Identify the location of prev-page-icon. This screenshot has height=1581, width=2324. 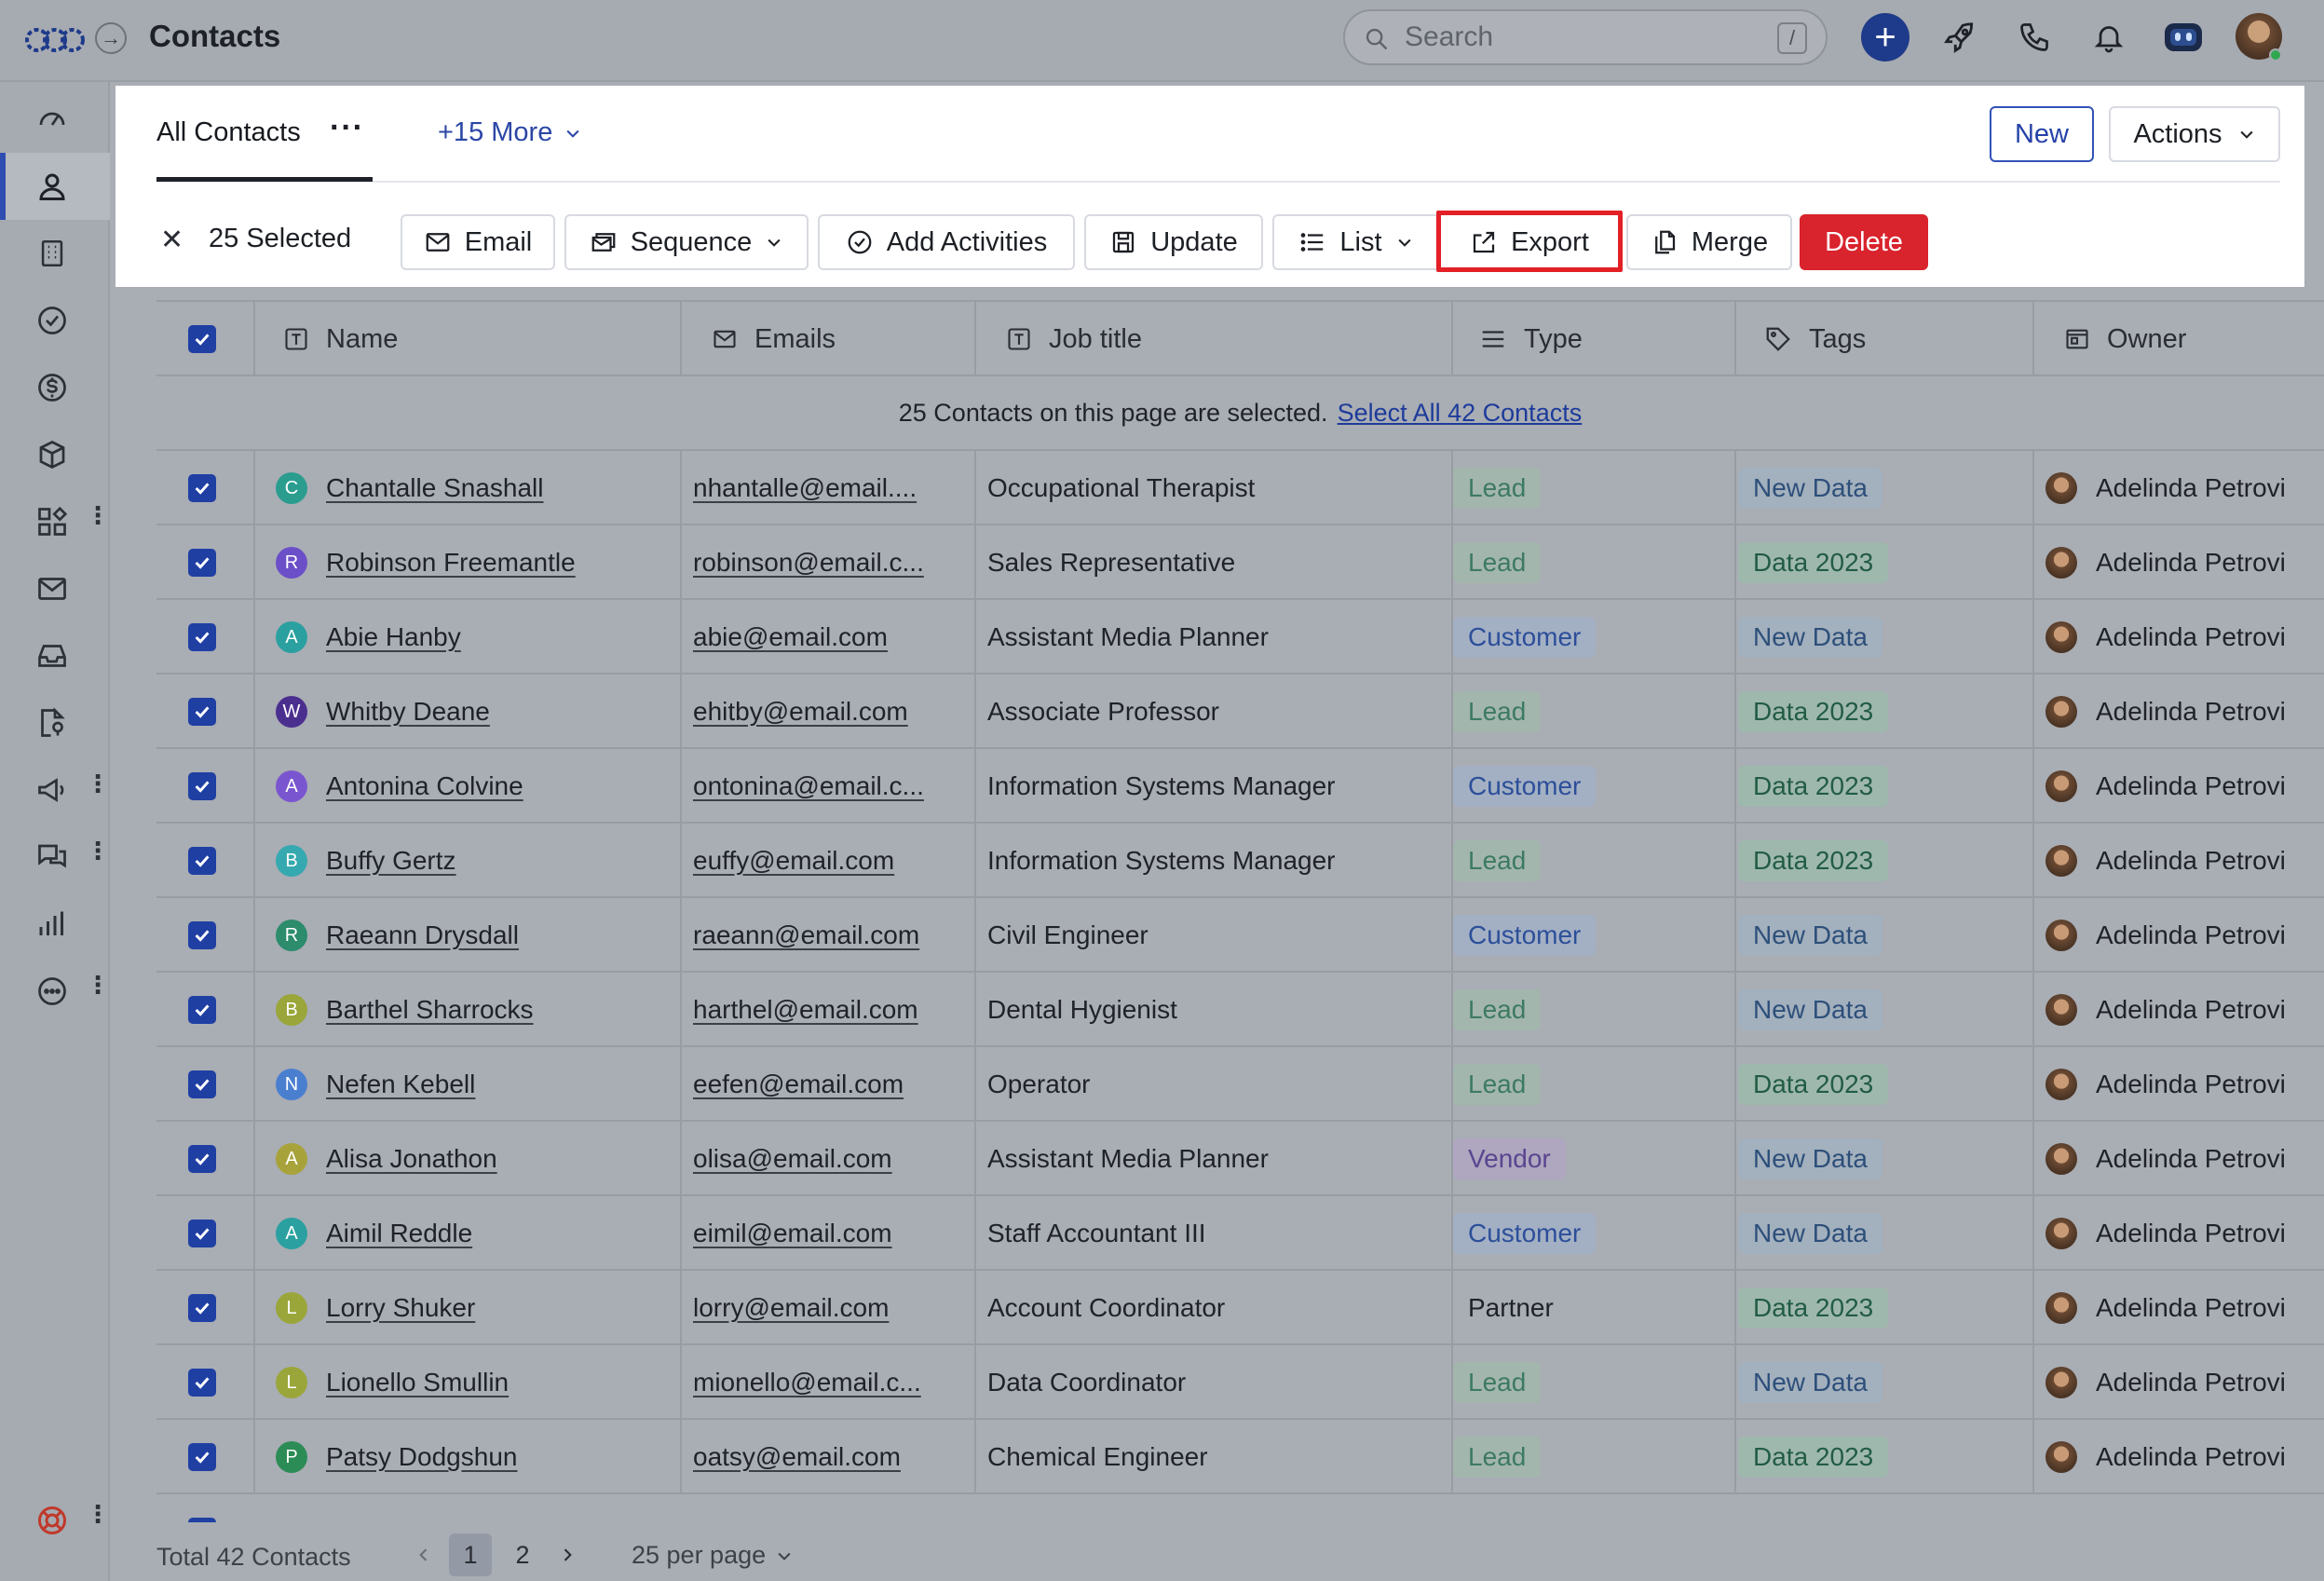
(424, 1554).